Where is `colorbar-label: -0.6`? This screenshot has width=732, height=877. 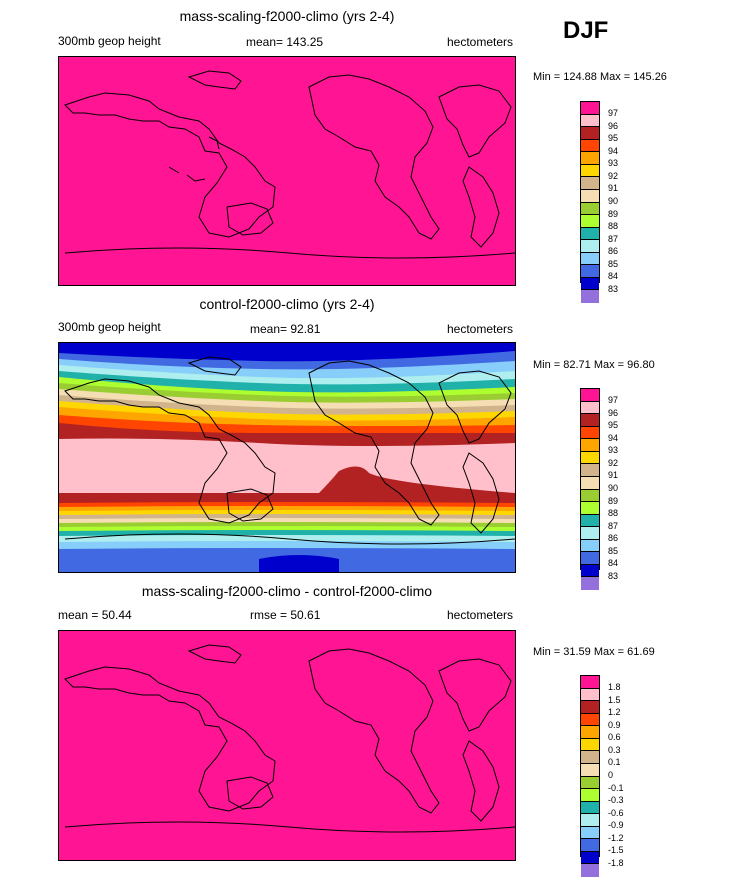
colorbar-label: -0.6 is located at coordinates (616, 812).